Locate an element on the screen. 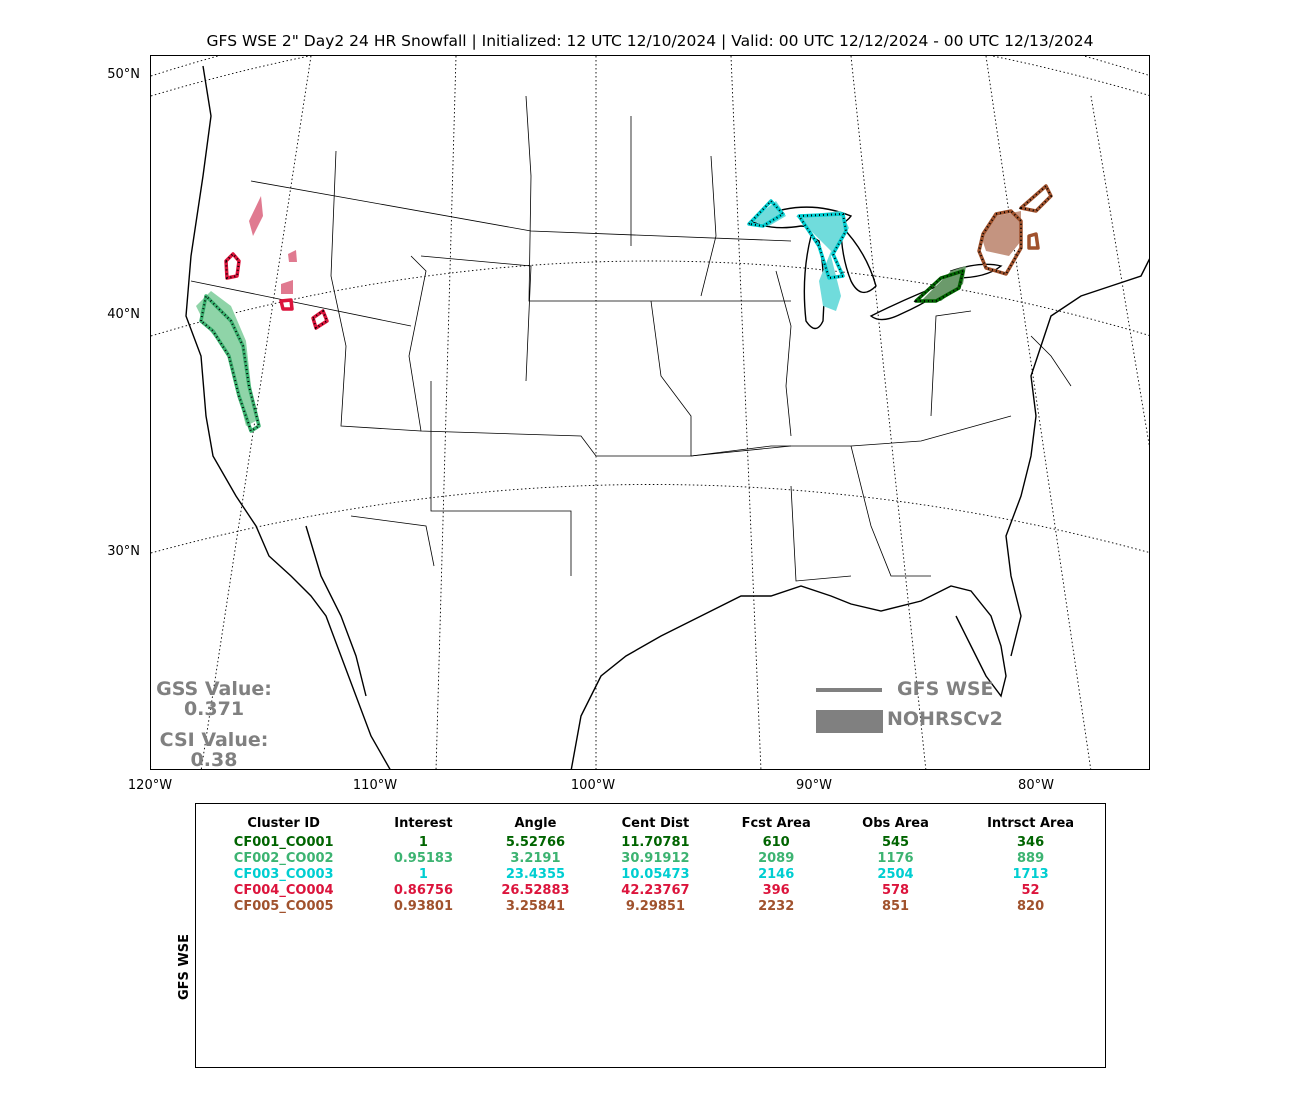 The image size is (1300, 1100). col-cent-dist: Cent Dist is located at coordinates (655, 823).